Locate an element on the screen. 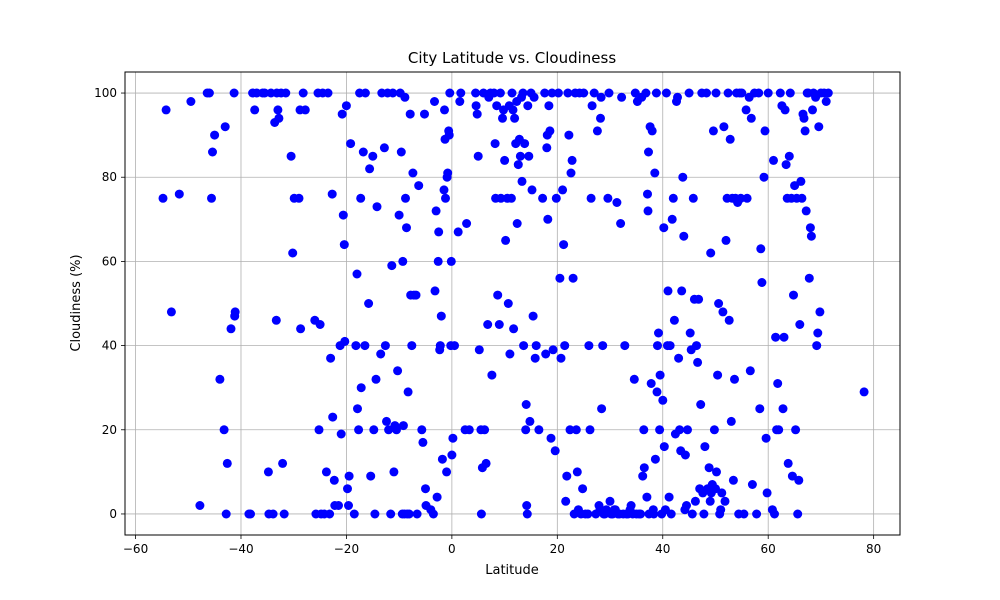 The height and width of the screenshot is (600, 1000). x-tick-label: 40 is located at coordinates (662, 549).